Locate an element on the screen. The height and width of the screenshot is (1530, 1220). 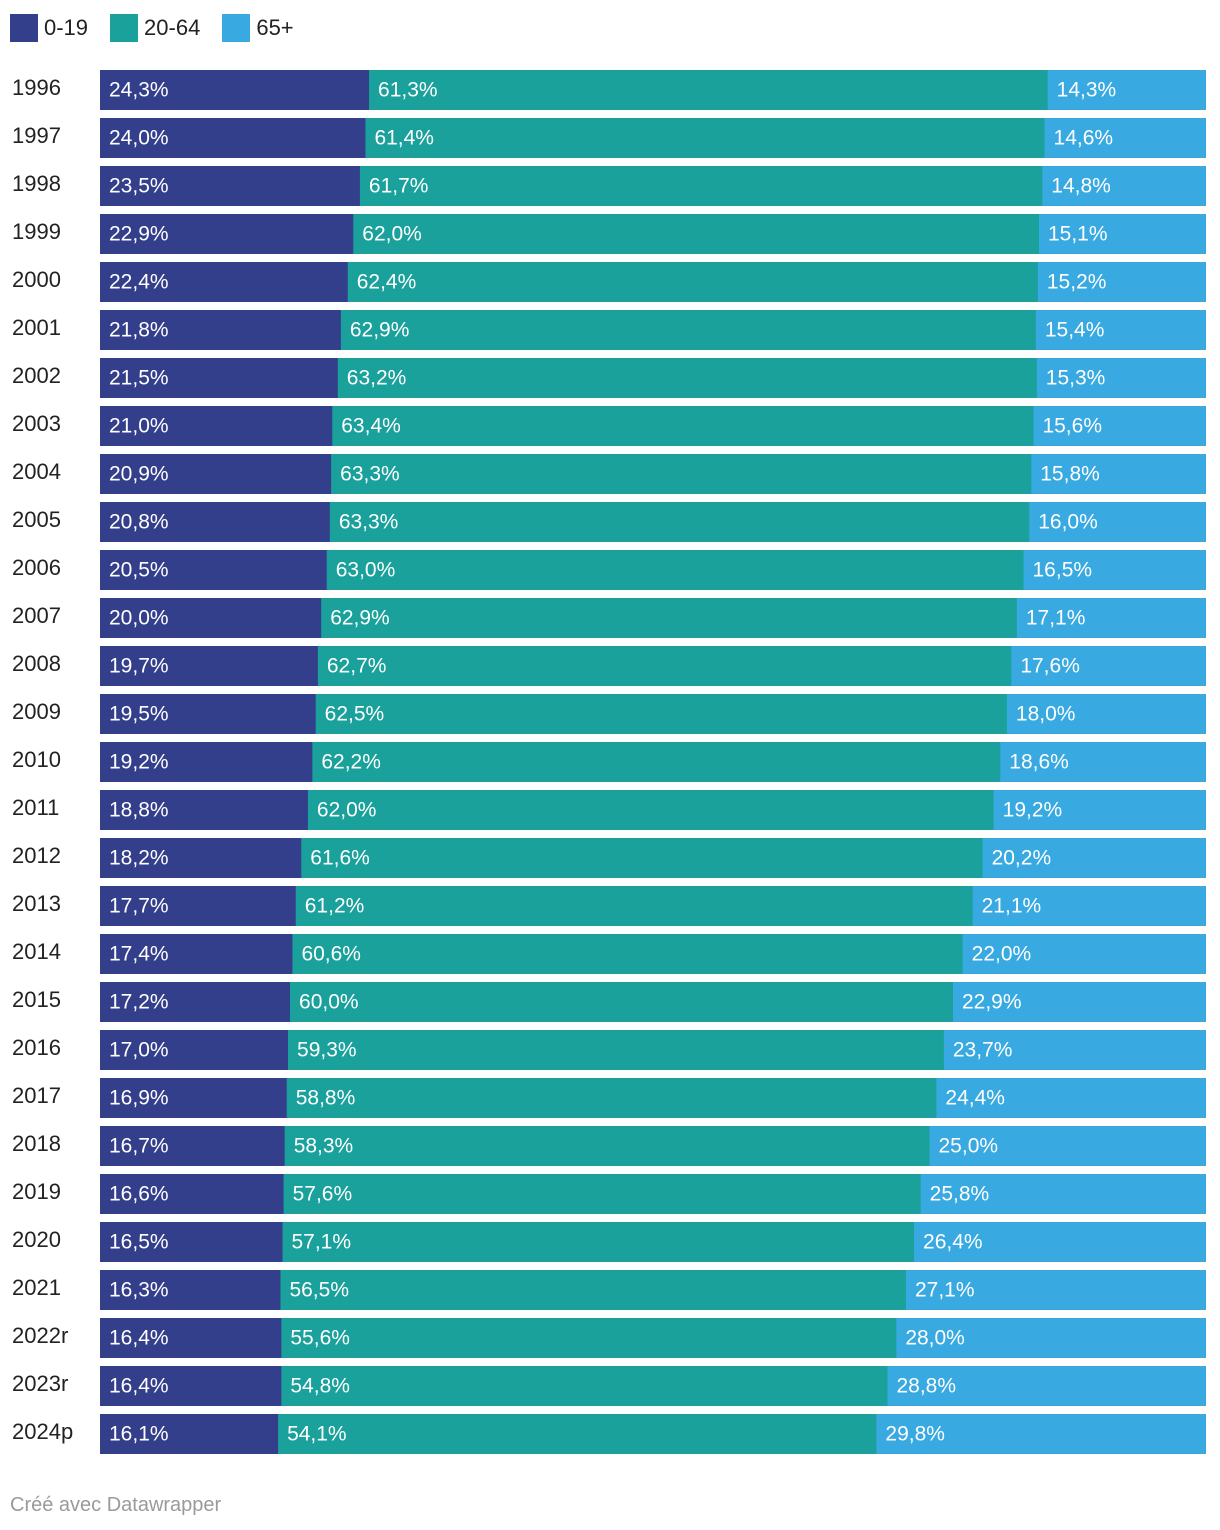
data-label-20-64-2009: 62,5% is located at coordinates (355, 714).